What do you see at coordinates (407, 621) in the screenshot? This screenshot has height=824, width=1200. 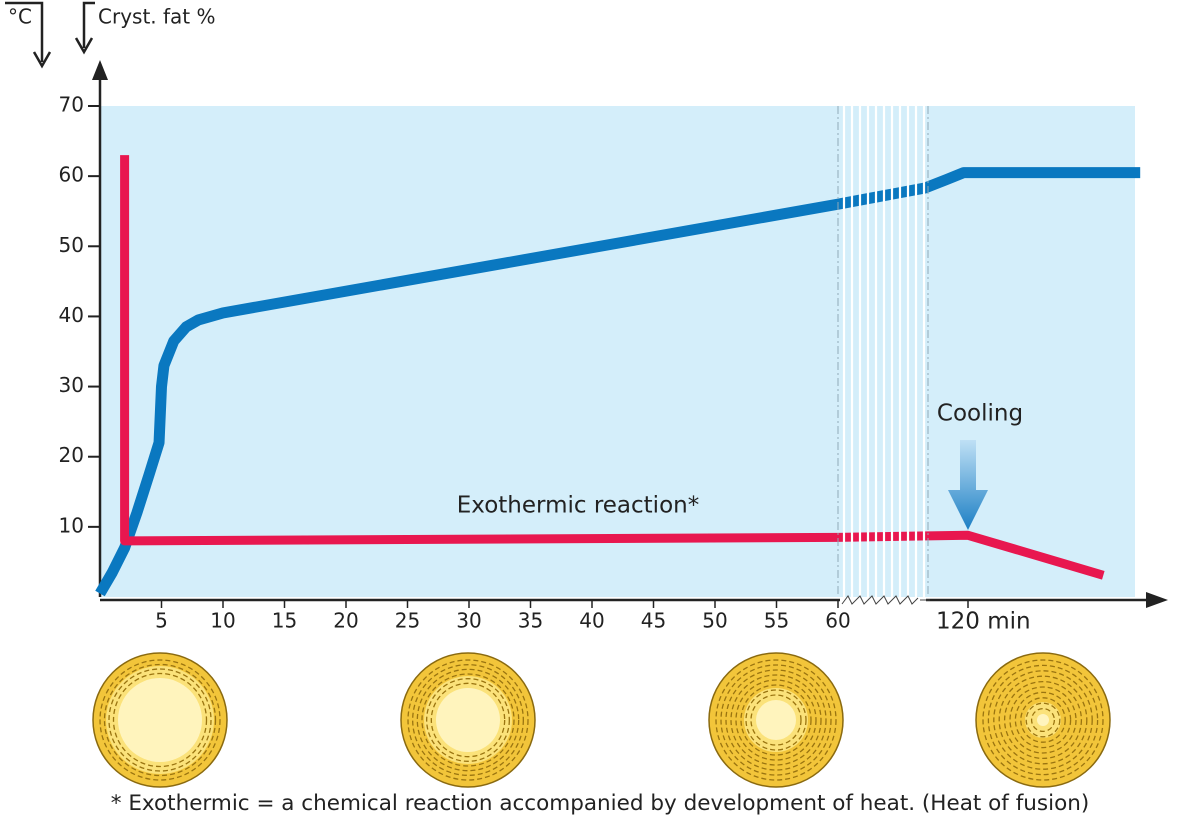 I see `x-tick-label: 25` at bounding box center [407, 621].